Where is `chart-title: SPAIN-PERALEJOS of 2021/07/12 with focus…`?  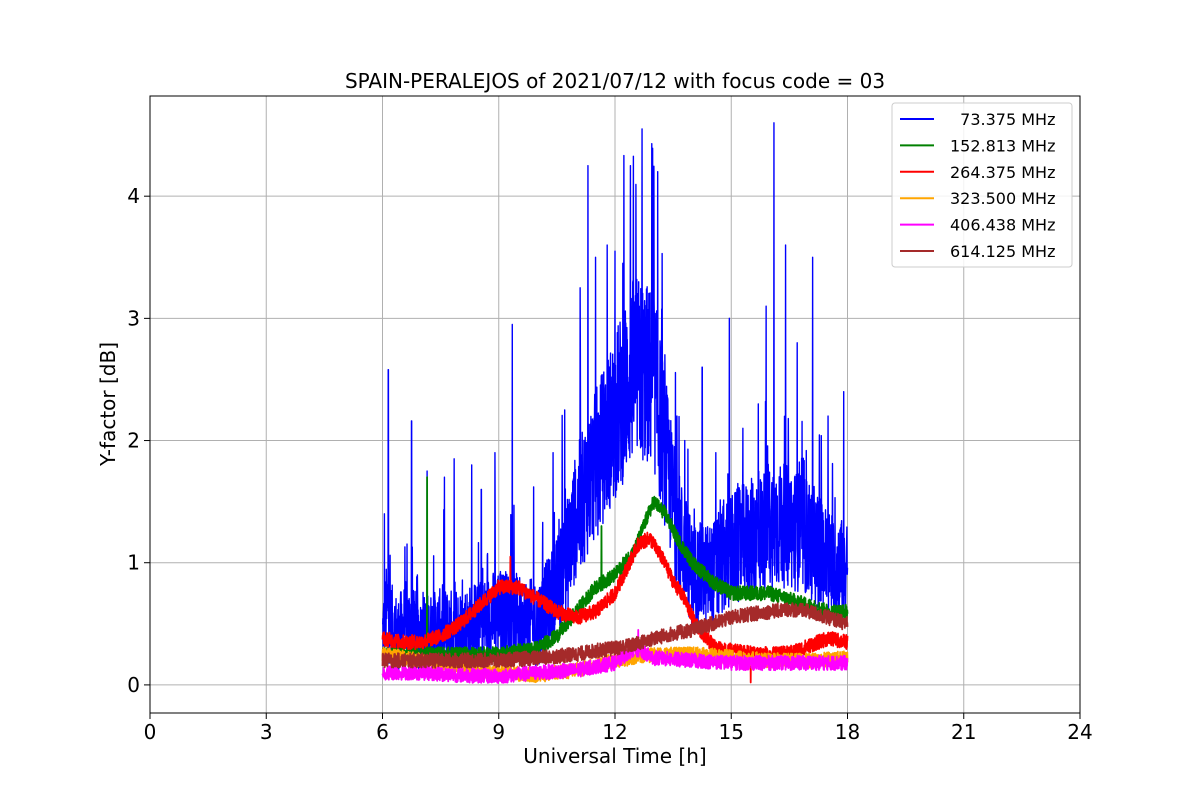 chart-title: SPAIN-PERALEJOS of 2021/07/12 with focus… is located at coordinates (615, 81).